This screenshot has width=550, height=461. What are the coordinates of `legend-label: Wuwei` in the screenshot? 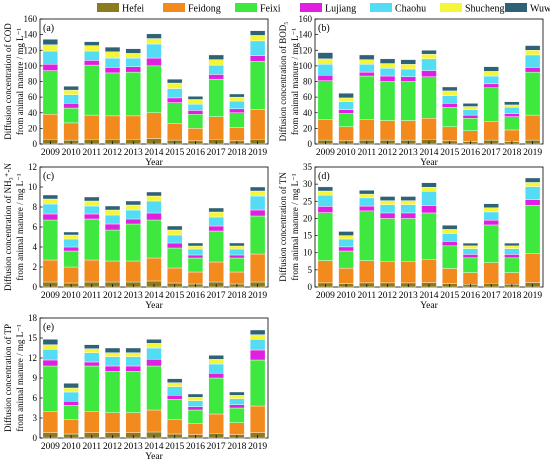 It's located at (540, 9).